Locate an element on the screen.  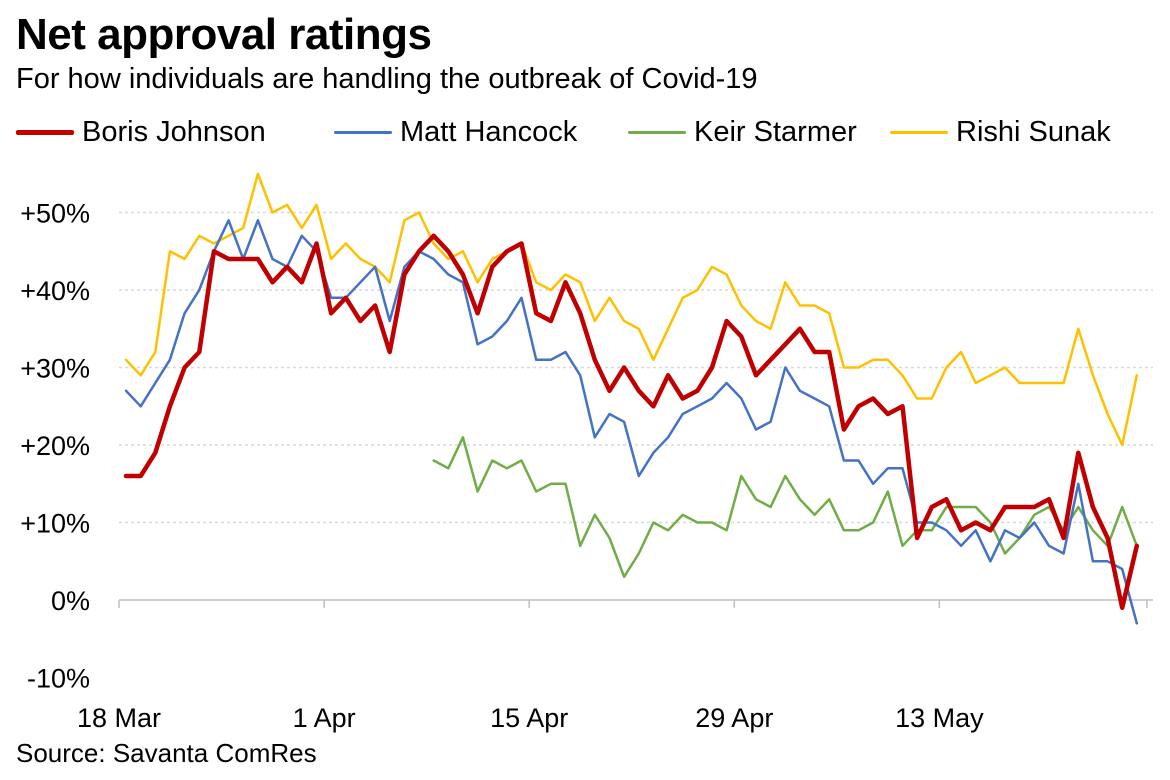
y-tick-label: +50% is located at coordinates (55, 214).